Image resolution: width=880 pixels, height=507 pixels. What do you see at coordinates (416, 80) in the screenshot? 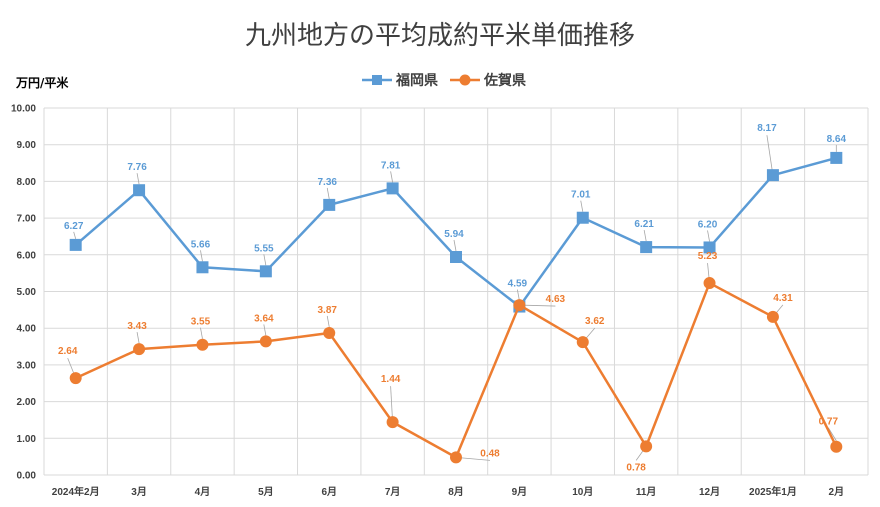
I see `legend-label: 福岡県` at bounding box center [416, 80].